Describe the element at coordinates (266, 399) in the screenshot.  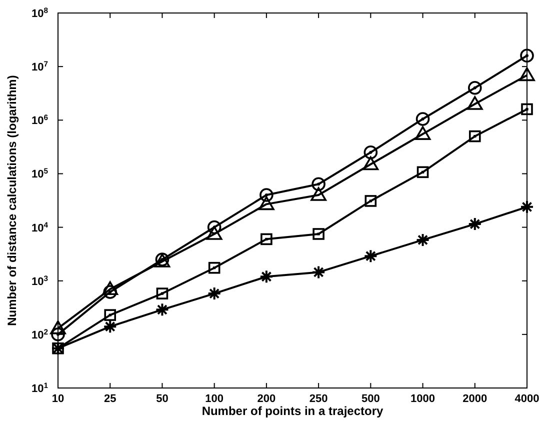
I see `x-tick-label: 200` at that location.